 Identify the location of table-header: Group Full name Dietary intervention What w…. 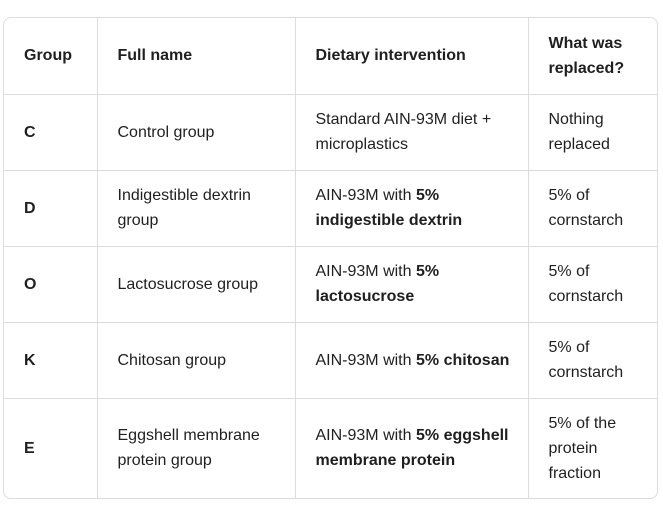
(330, 56).